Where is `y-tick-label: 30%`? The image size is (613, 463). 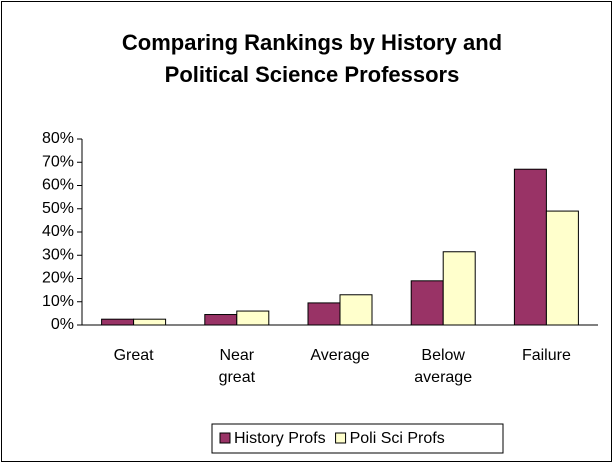 y-tick-label: 30% is located at coordinates (58, 254).